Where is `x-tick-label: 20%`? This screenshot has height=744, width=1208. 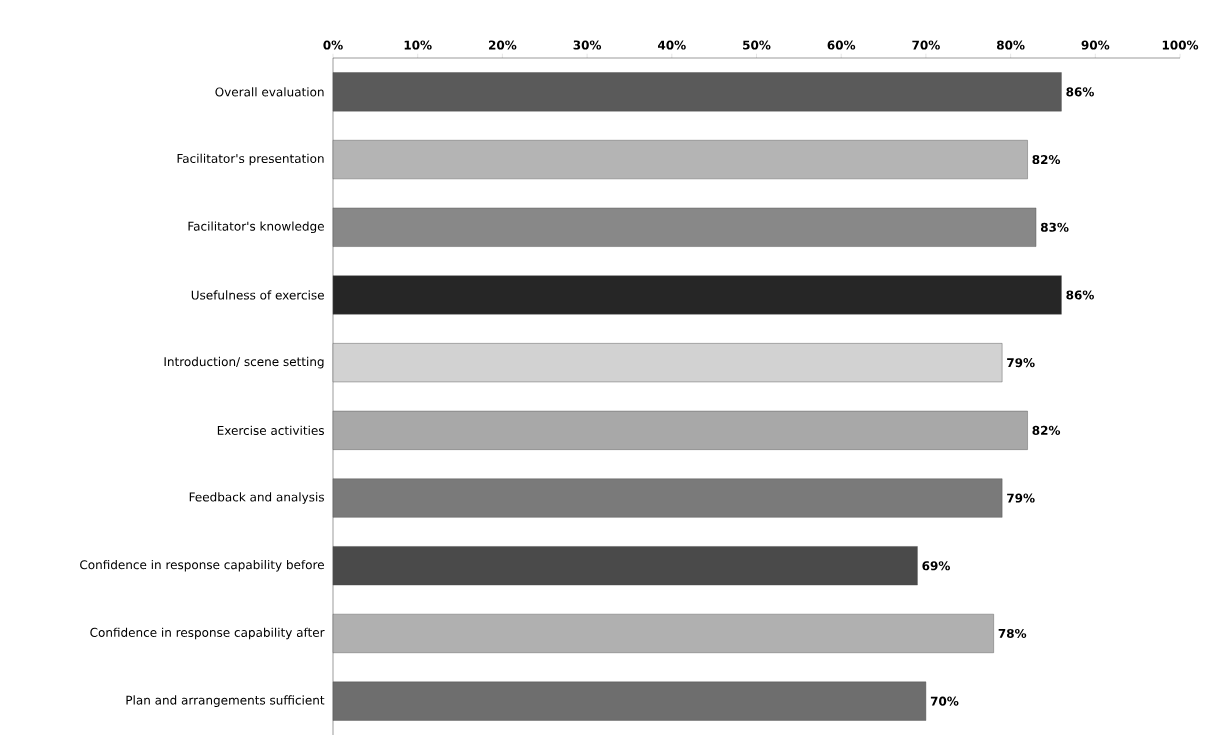
x-tick-label: 20% is located at coordinates (503, 45).